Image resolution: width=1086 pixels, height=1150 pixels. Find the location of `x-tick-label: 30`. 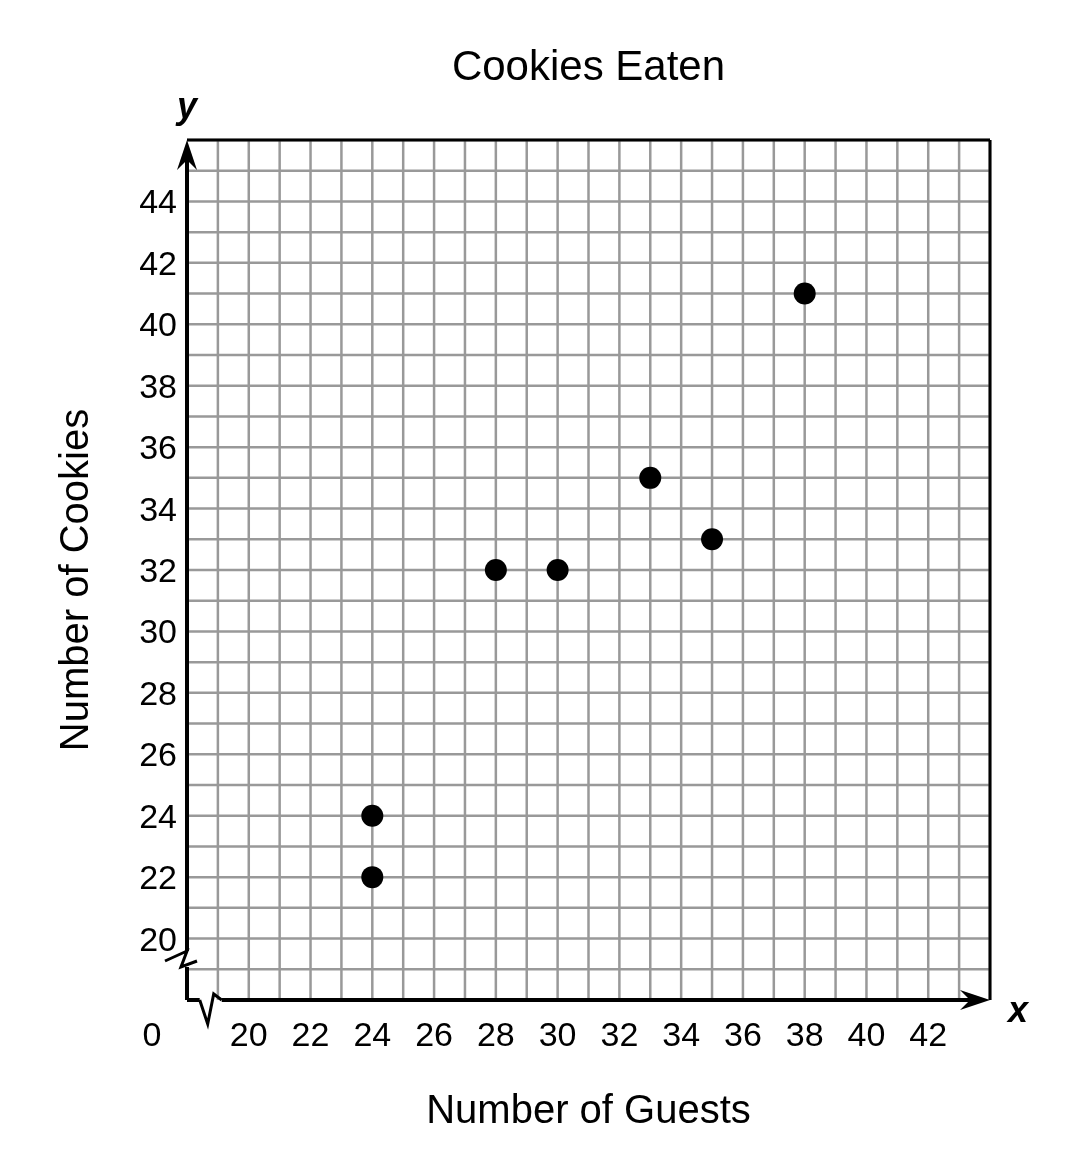

x-tick-label: 30 is located at coordinates (557, 1034).